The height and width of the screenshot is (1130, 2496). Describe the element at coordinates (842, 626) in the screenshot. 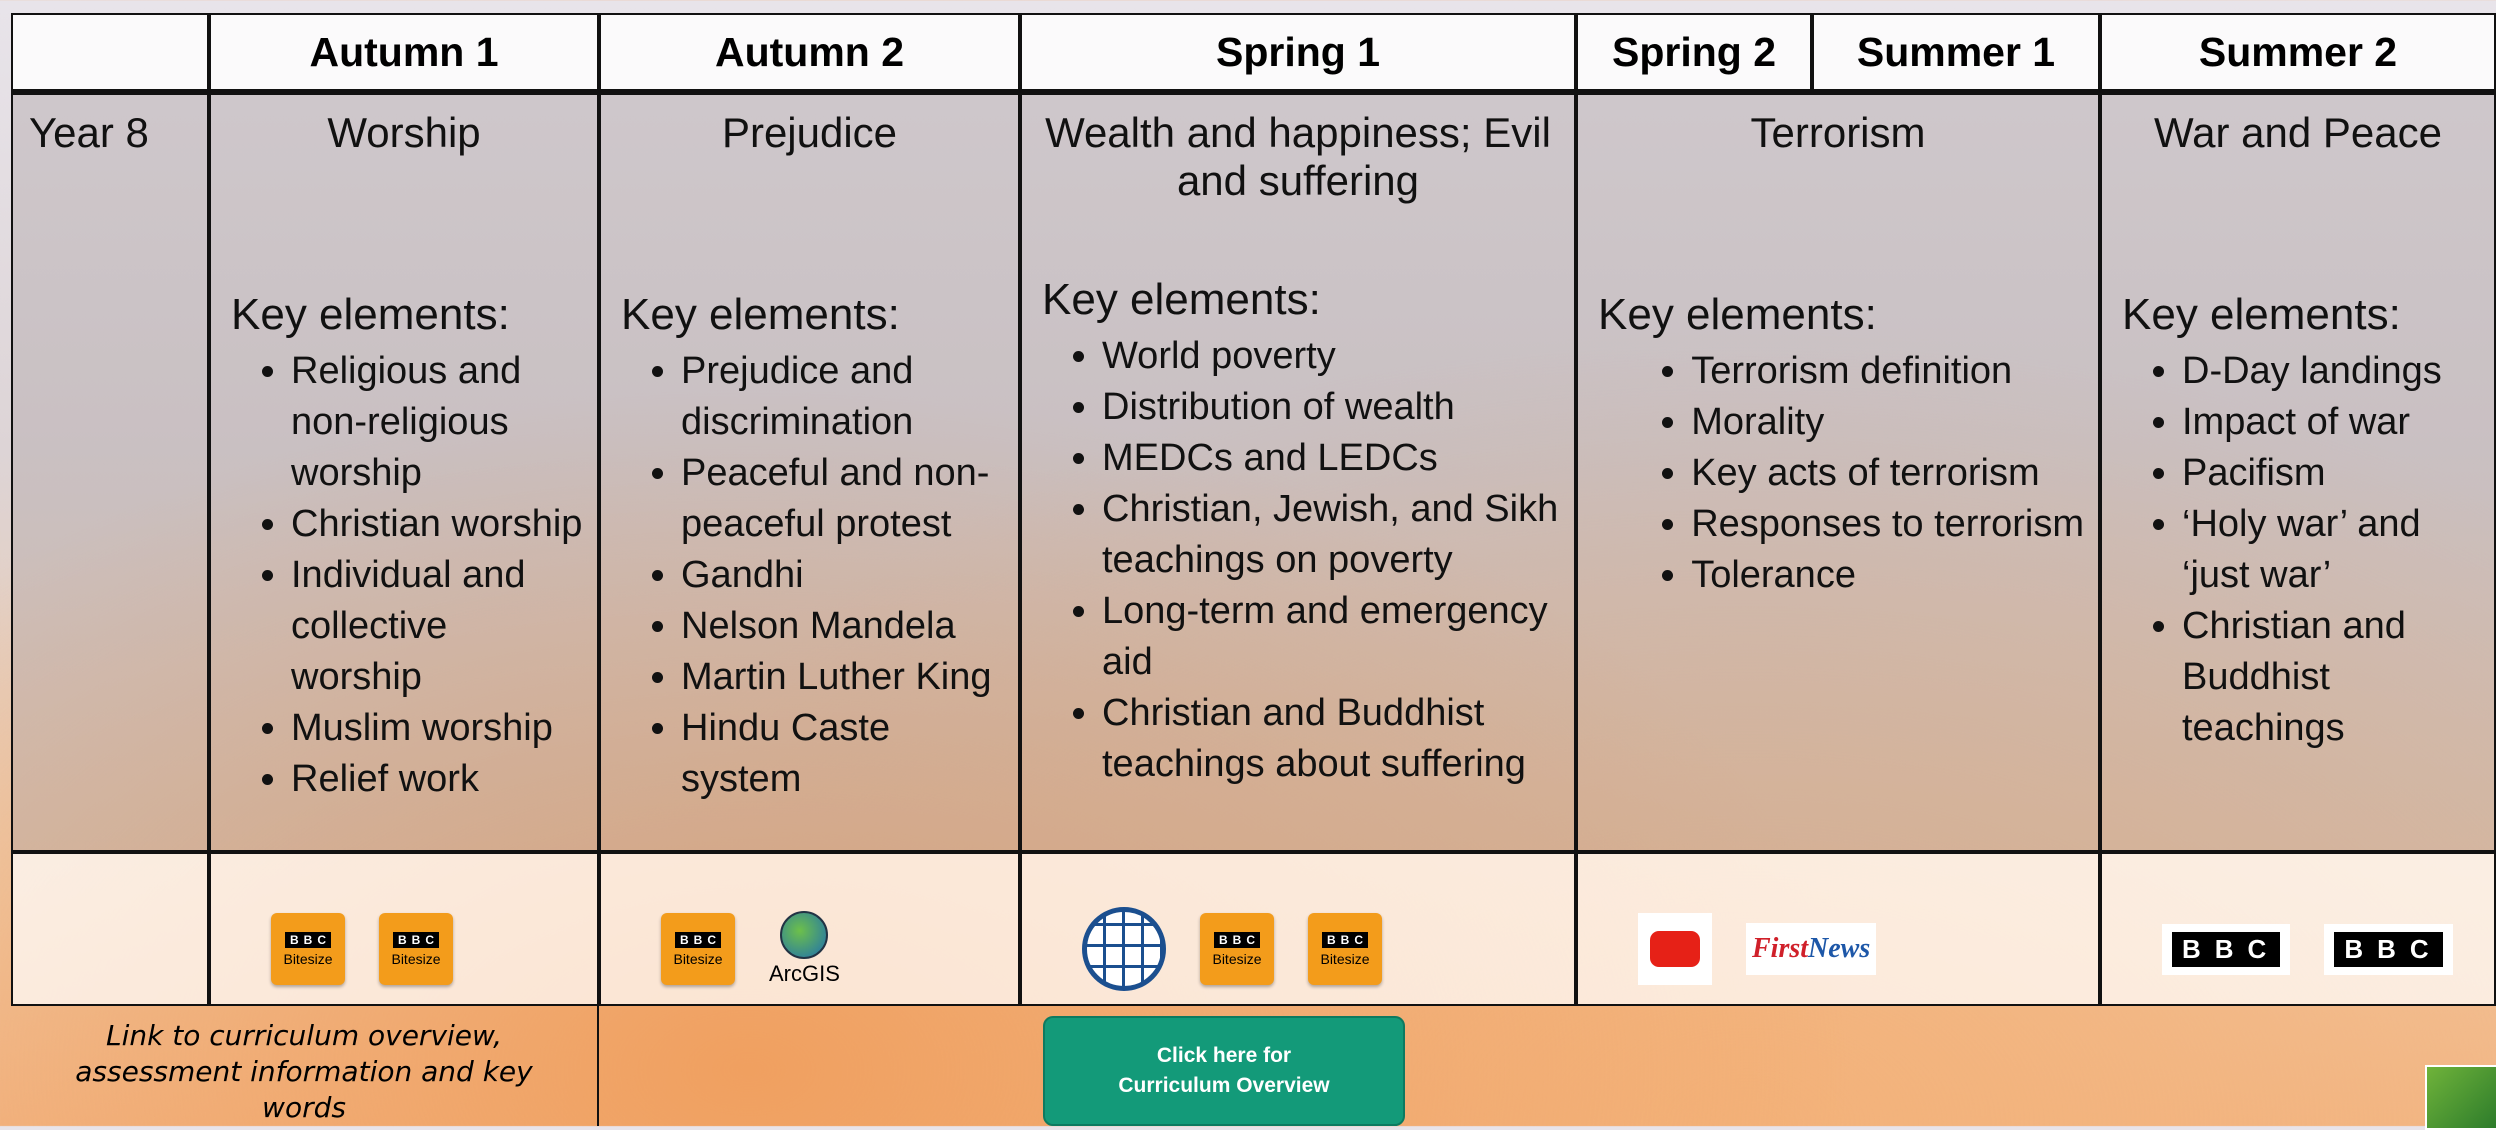

I see `key-point: Nelson Mandela` at that location.